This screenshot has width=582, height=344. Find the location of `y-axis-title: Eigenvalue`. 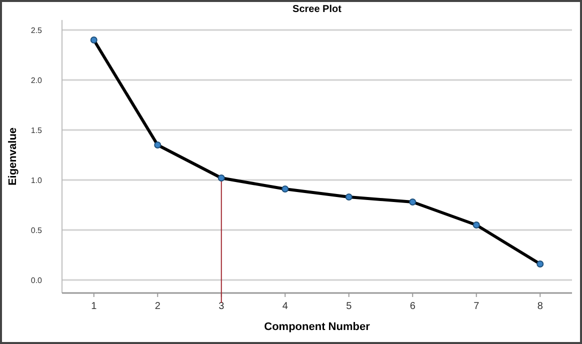

y-axis-title: Eigenvalue is located at coordinates (13, 156).